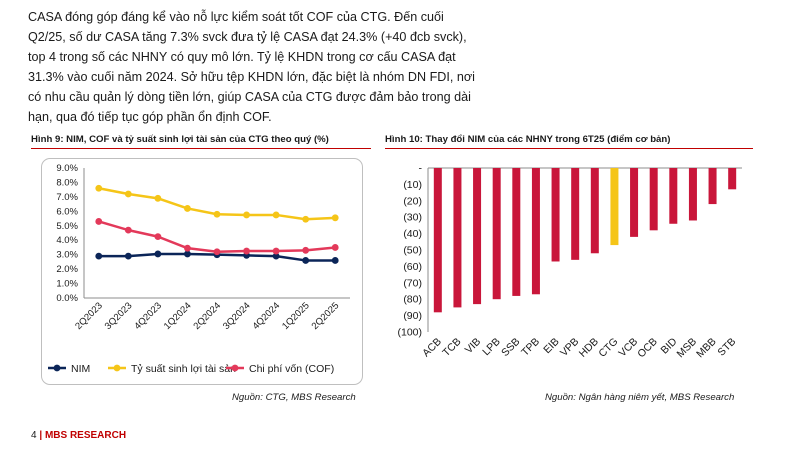 The height and width of the screenshot is (463, 787). I want to click on x-tick-label: ACB, so click(432, 348).